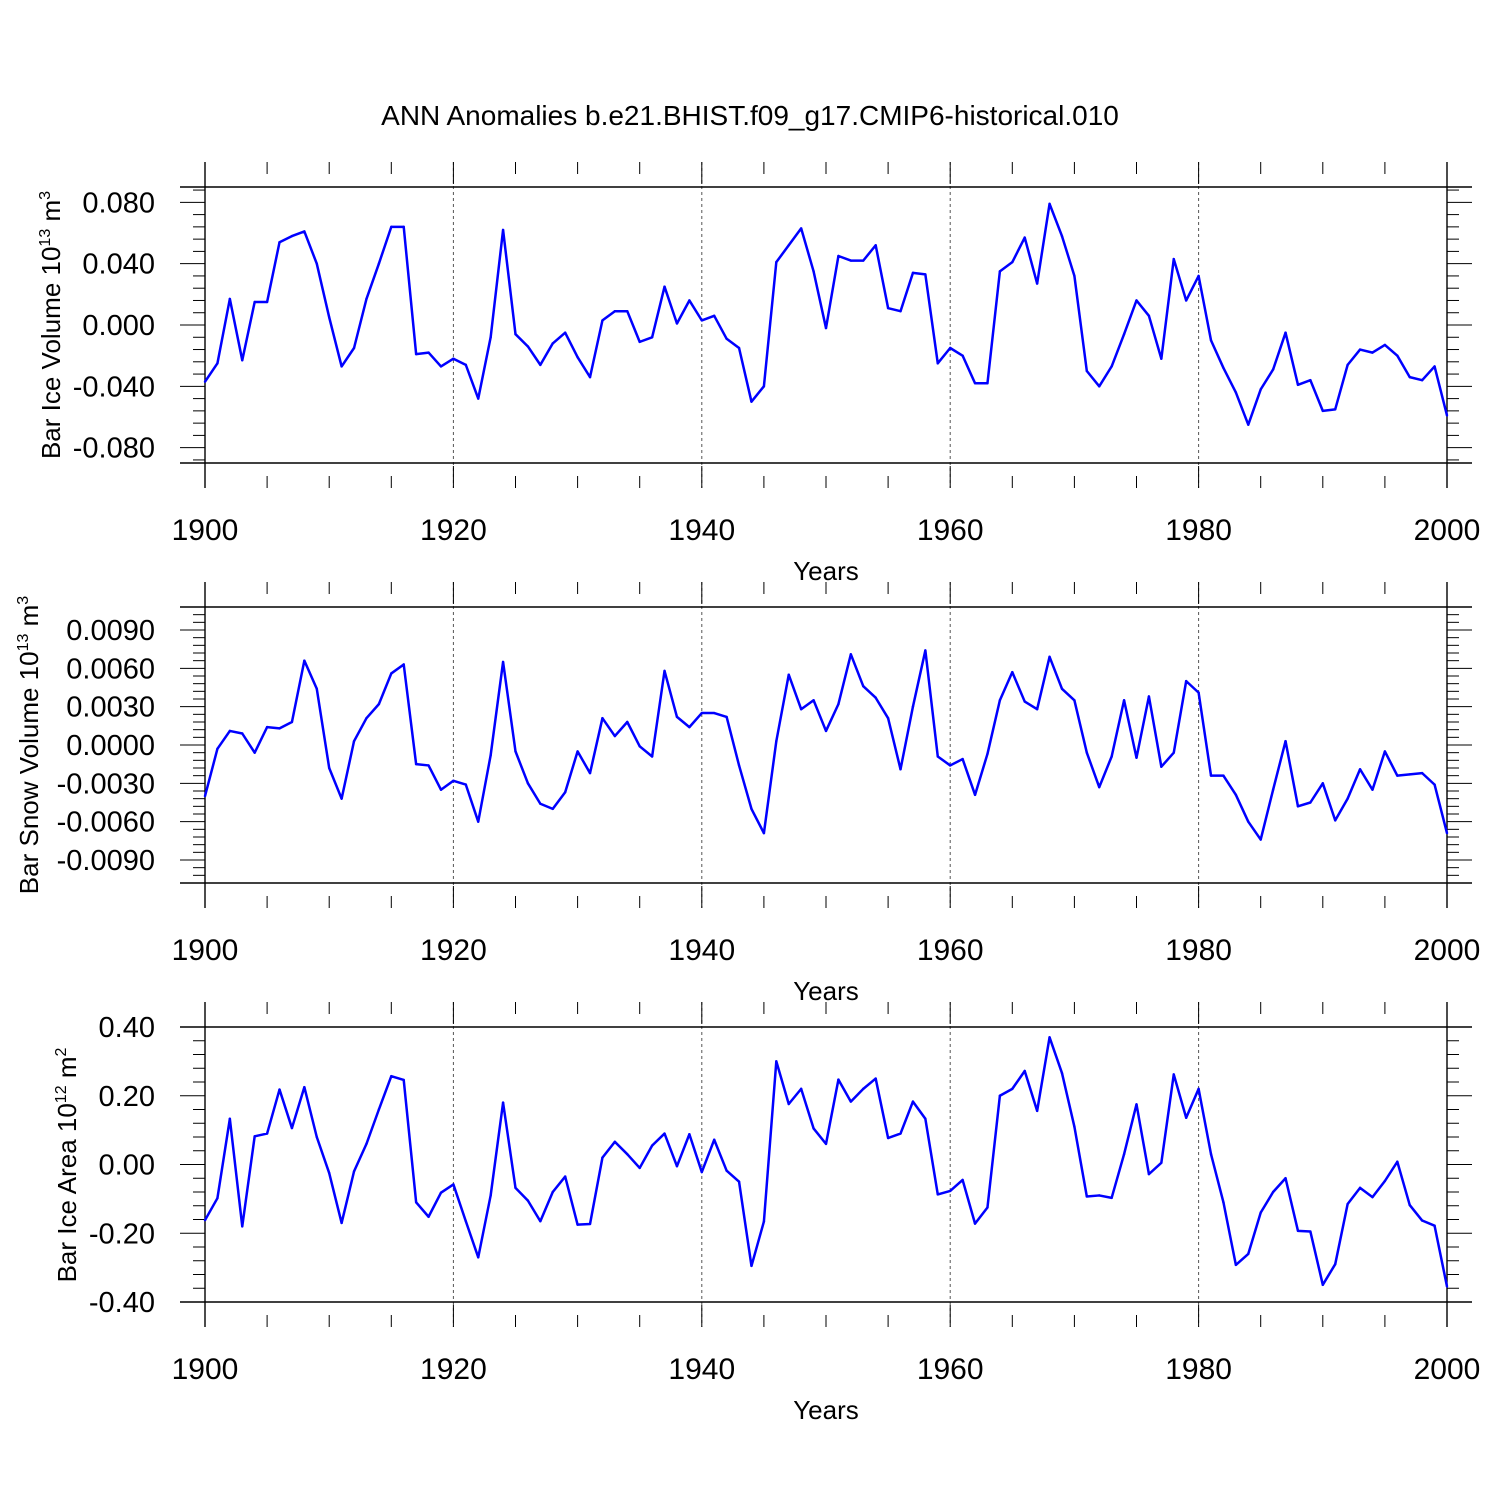  Describe the element at coordinates (29, 619) in the screenshot. I see `ylabel-unit: m` at that location.